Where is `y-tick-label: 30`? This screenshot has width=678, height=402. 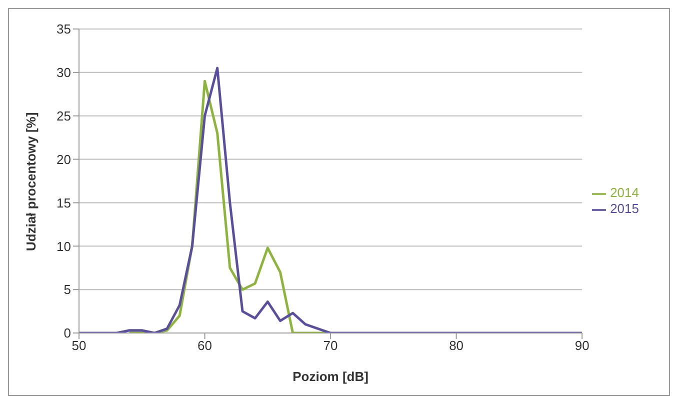
y-tick-label: 30 is located at coordinates (63, 72).